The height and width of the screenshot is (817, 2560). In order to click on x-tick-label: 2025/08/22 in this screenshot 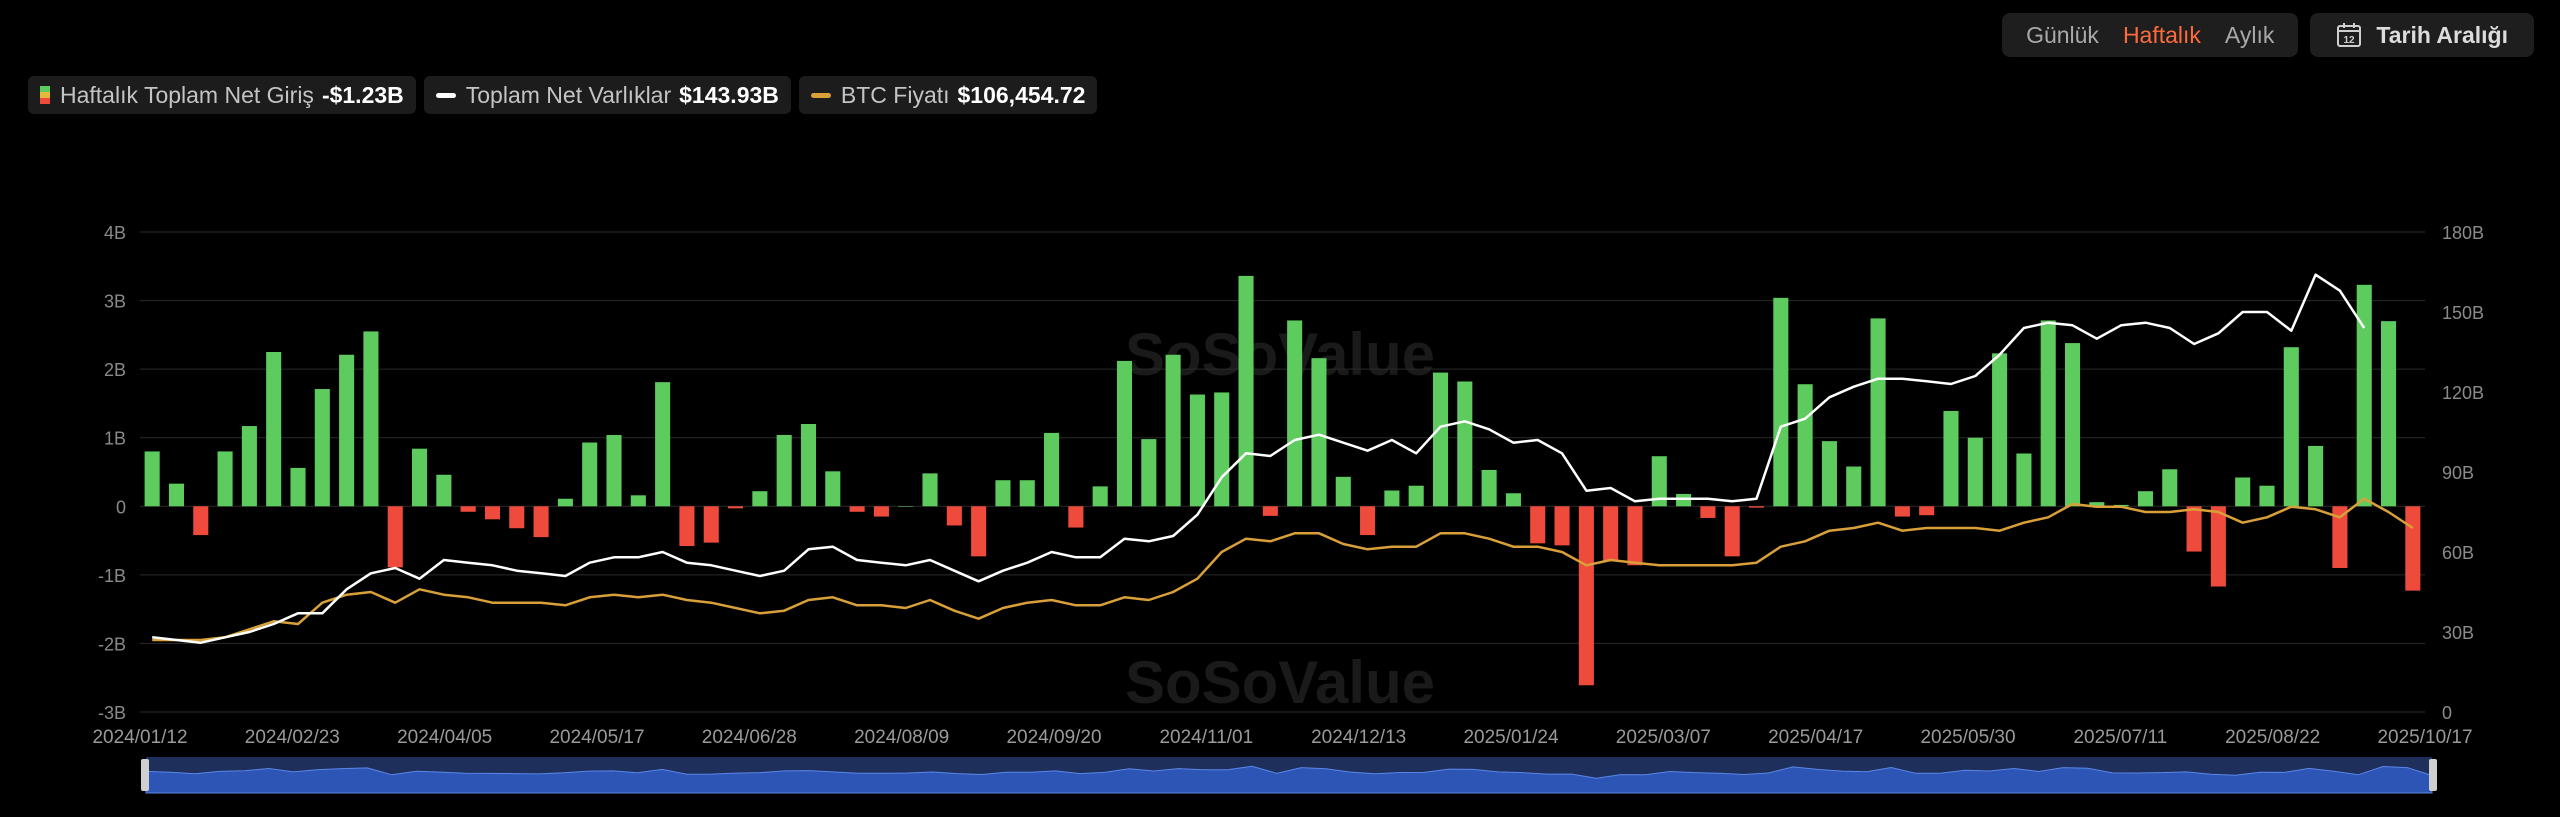, I will do `click(2272, 737)`.